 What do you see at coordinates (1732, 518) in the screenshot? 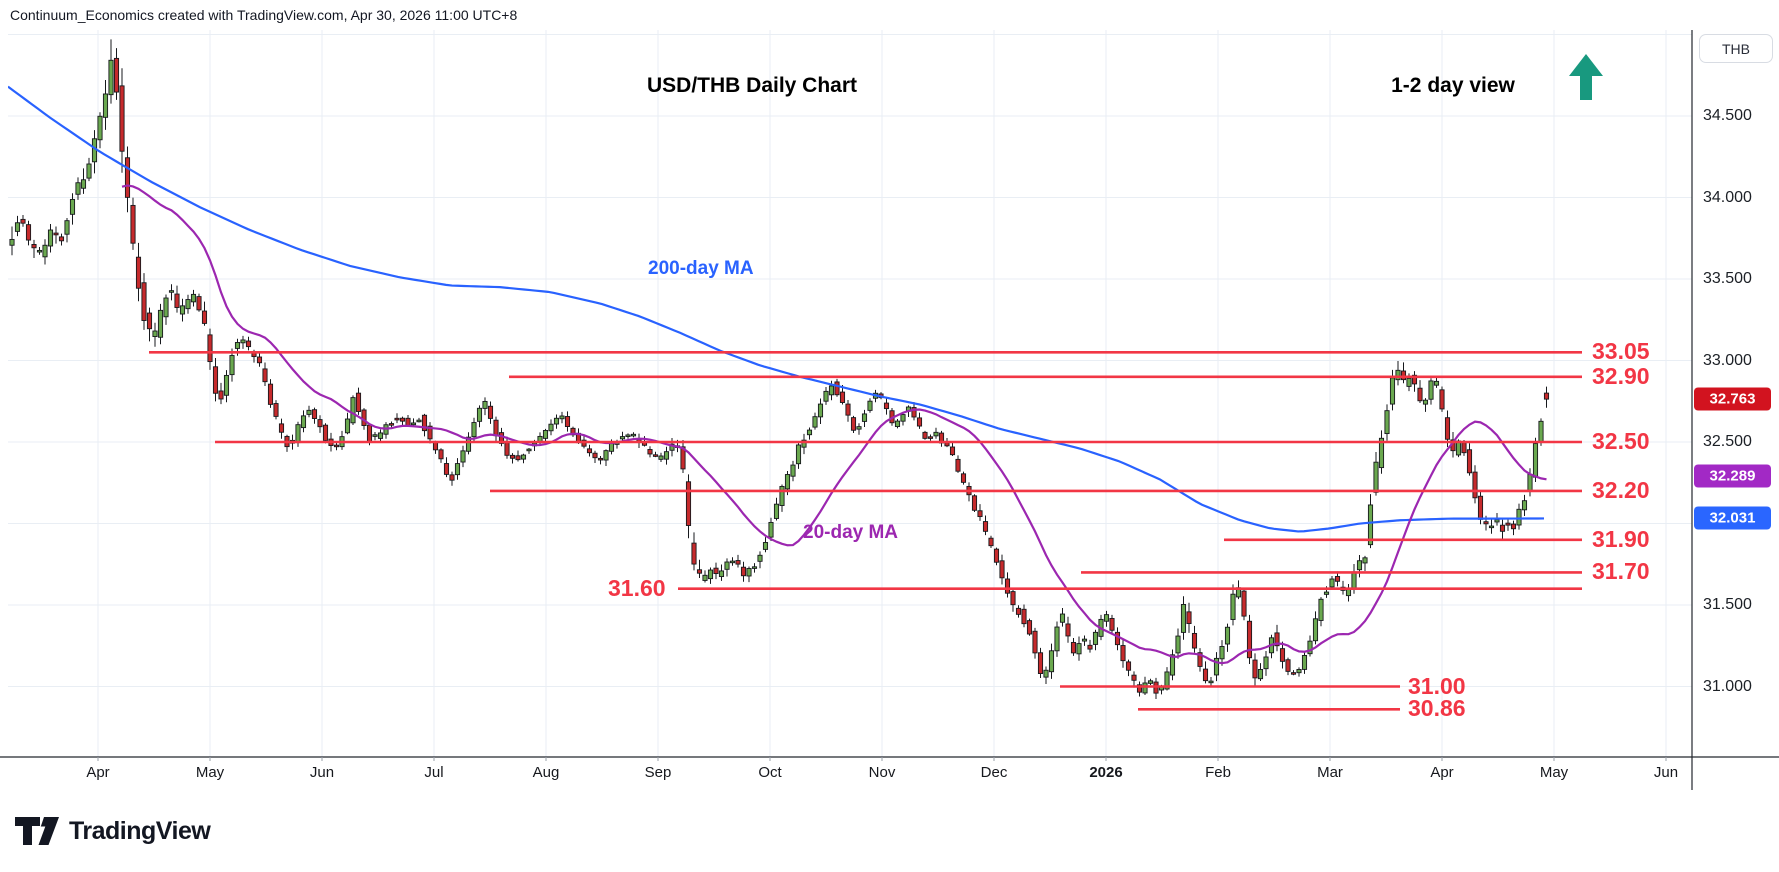
I see `price-badge-32_031: 32.031` at bounding box center [1732, 518].